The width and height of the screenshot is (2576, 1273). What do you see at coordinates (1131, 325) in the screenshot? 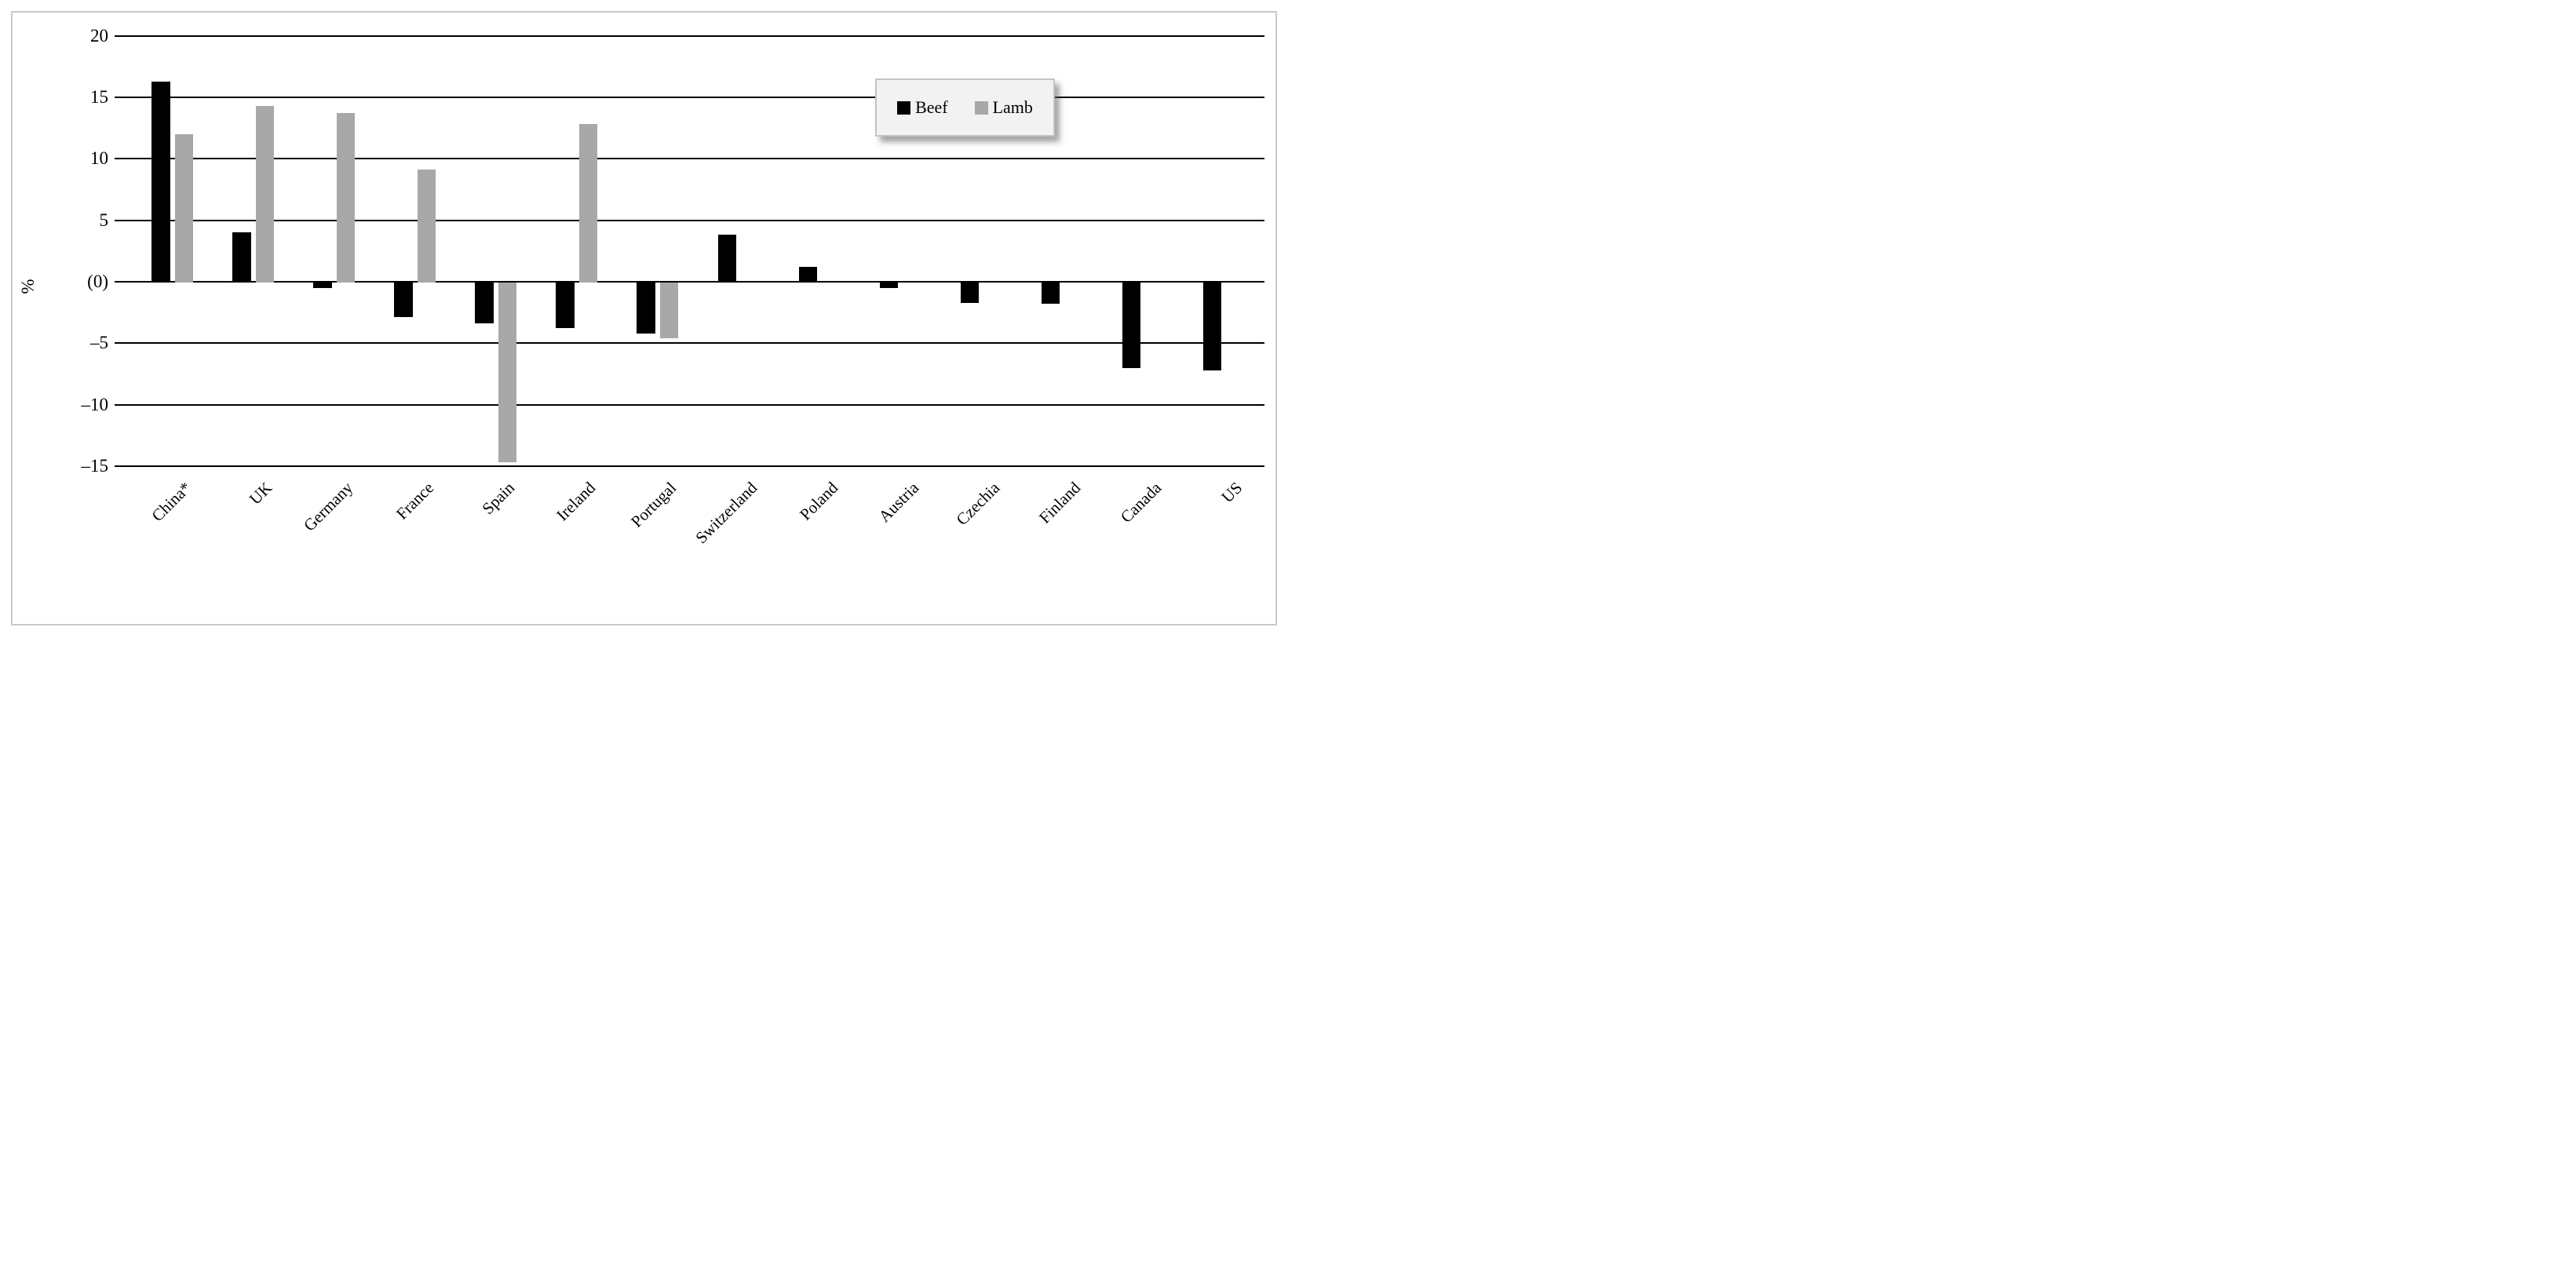
I see `bar-beef-canada` at bounding box center [1131, 325].